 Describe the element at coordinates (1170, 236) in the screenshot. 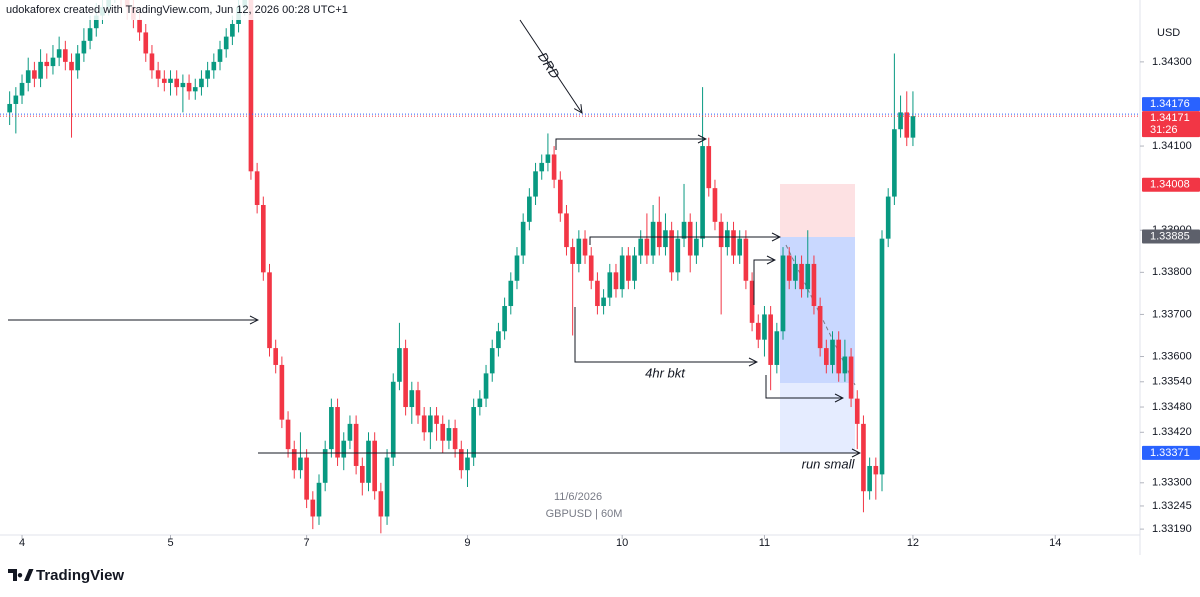

I see `price-tag-label: 1.33885` at that location.